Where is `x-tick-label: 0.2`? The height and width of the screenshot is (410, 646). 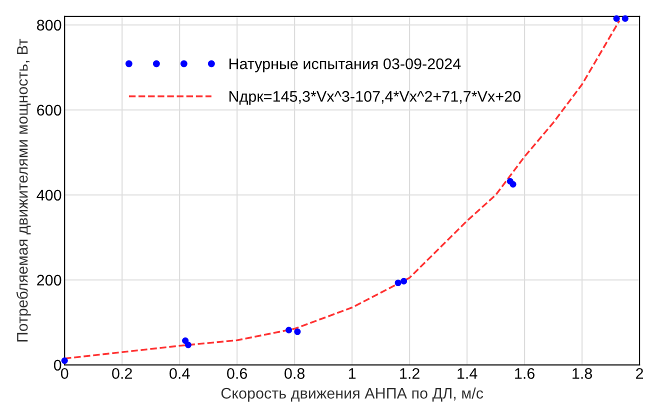 x-tick-label: 0.2 is located at coordinates (122, 373).